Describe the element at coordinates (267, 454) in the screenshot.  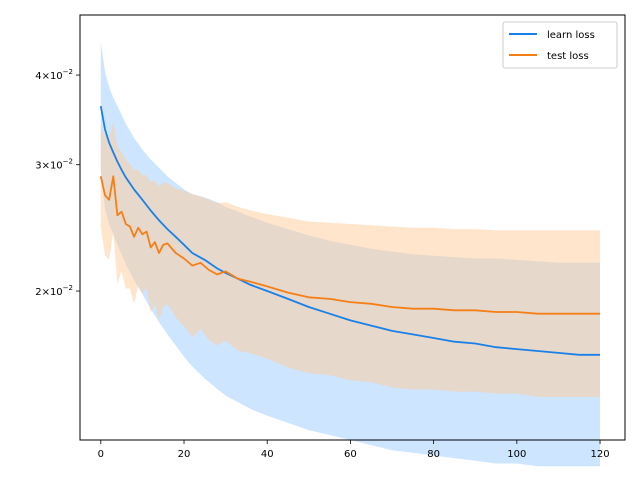
I see `x-tick-label: 40` at that location.